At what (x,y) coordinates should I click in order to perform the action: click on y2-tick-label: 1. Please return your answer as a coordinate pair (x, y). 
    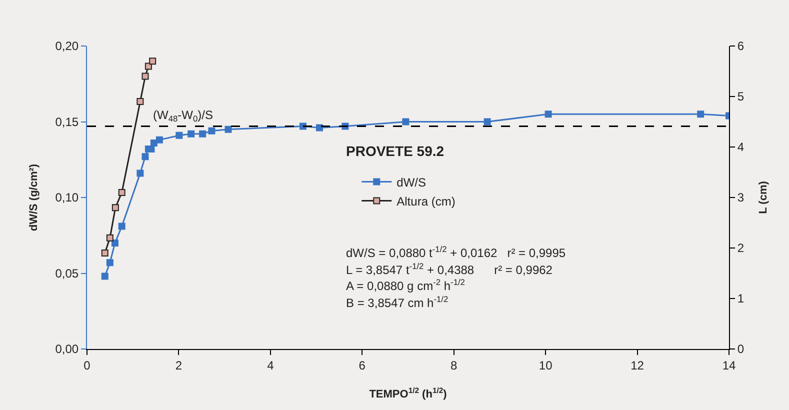
    Looking at the image, I should click on (740, 299).